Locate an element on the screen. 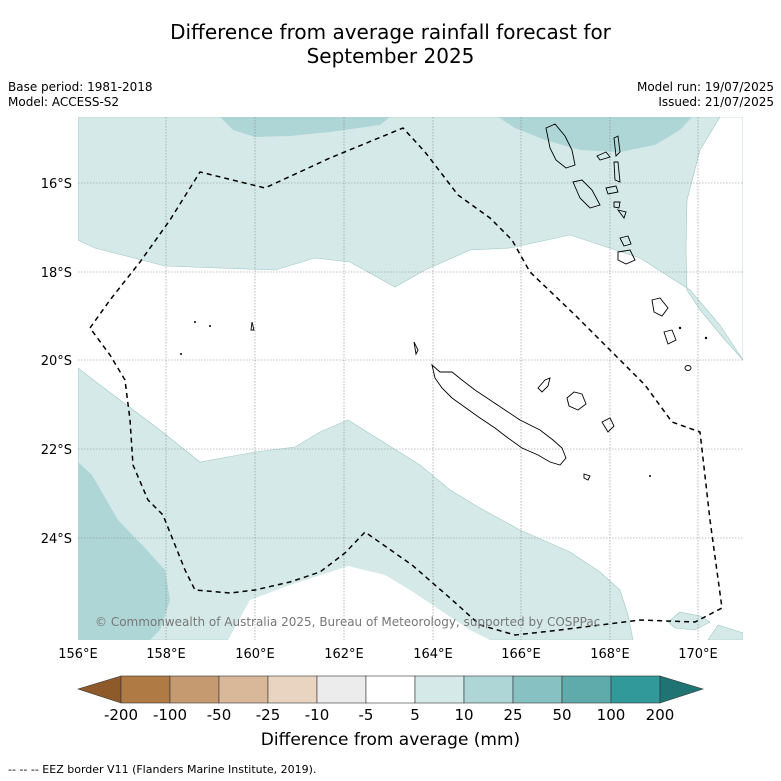 This screenshot has height=781, width=781. lat-label: 22°S is located at coordinates (56, 450).